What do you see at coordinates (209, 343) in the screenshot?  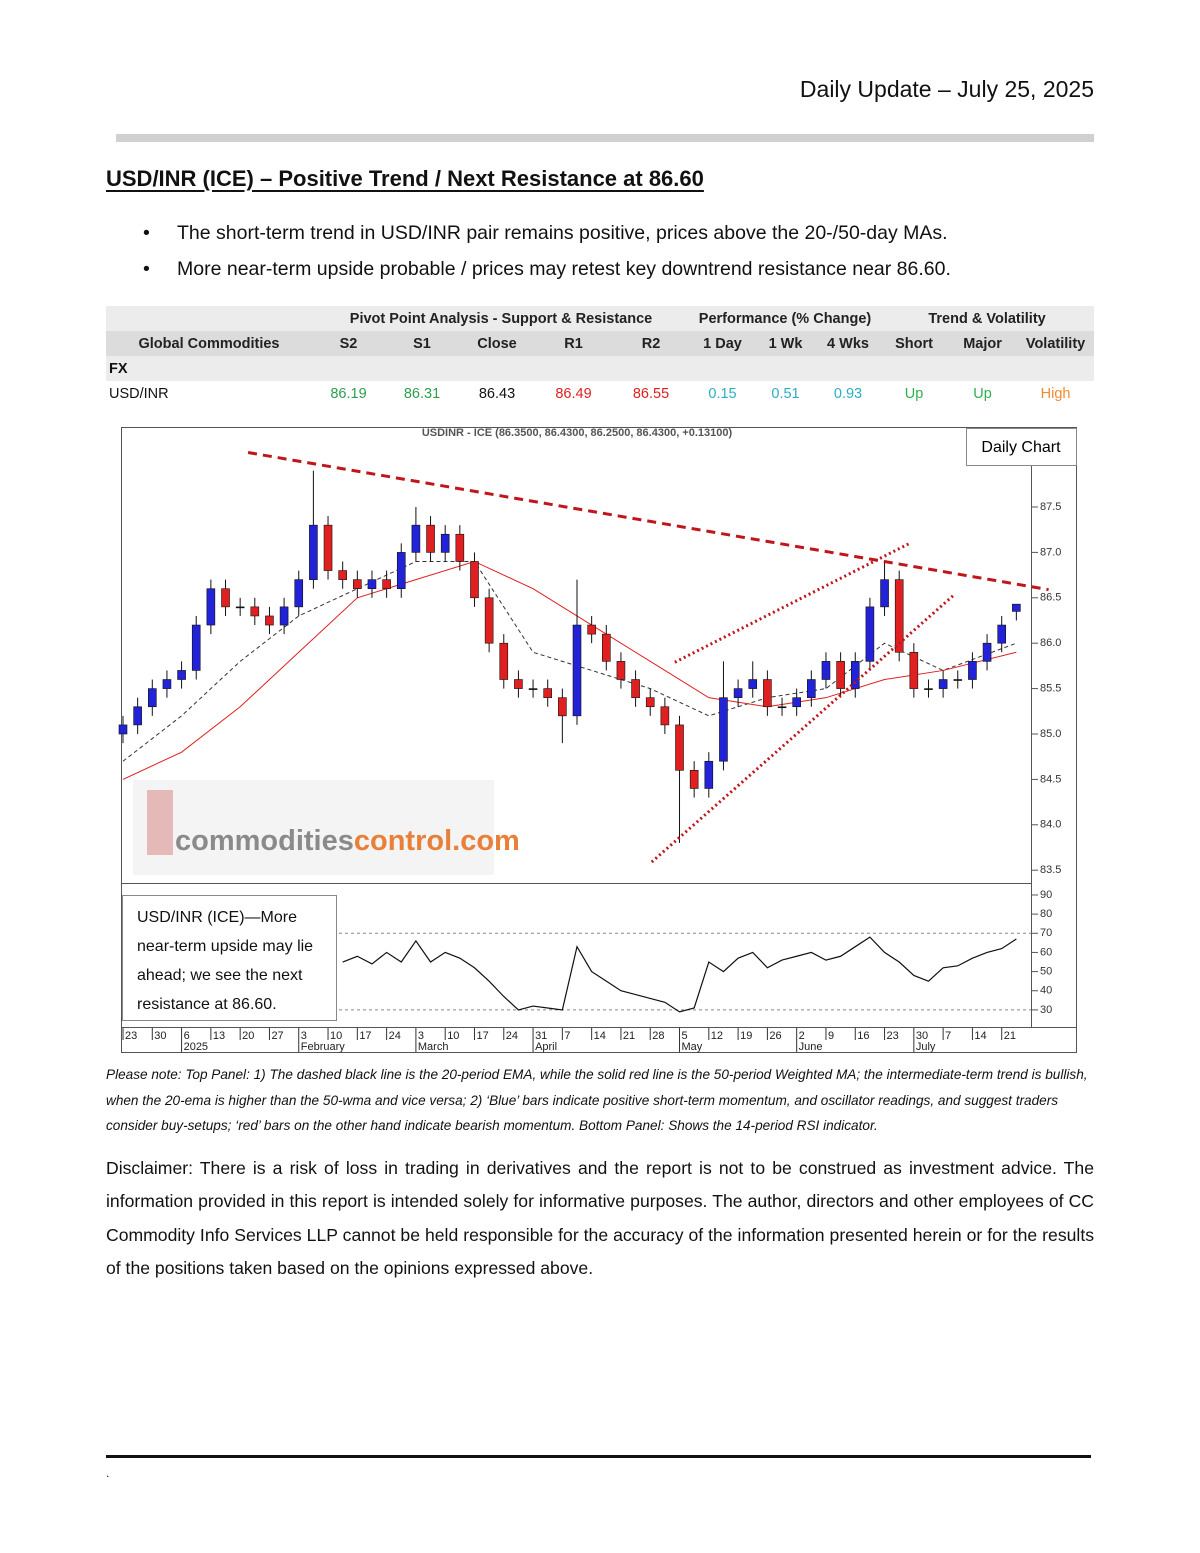 I see `column-header: Global Commodities` at bounding box center [209, 343].